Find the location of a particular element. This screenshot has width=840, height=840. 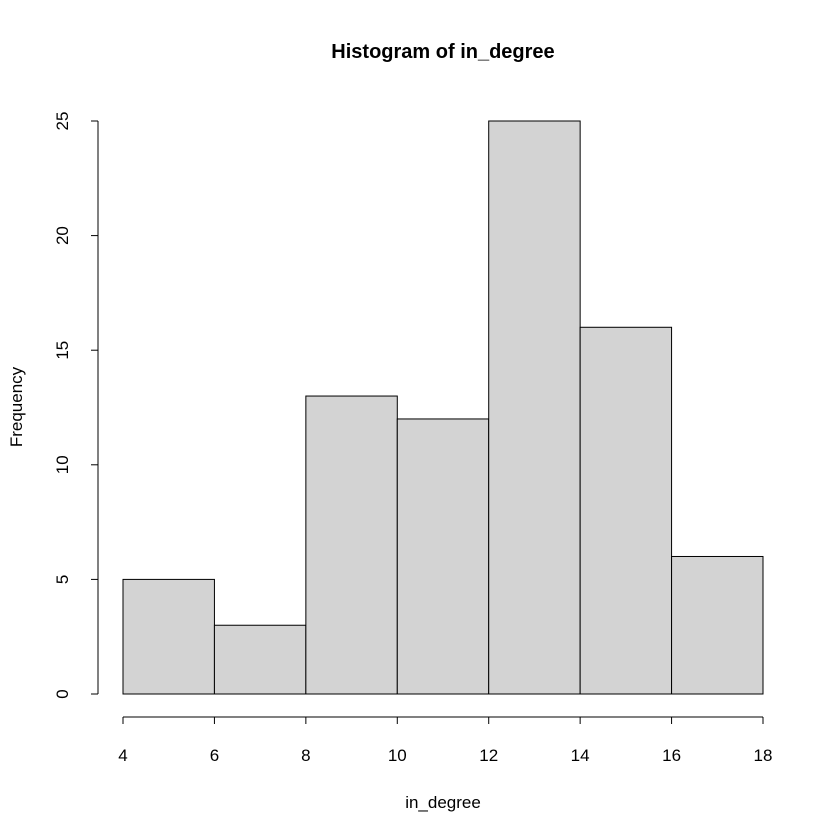

y-tick-label-2: 10 is located at coordinates (62, 464).